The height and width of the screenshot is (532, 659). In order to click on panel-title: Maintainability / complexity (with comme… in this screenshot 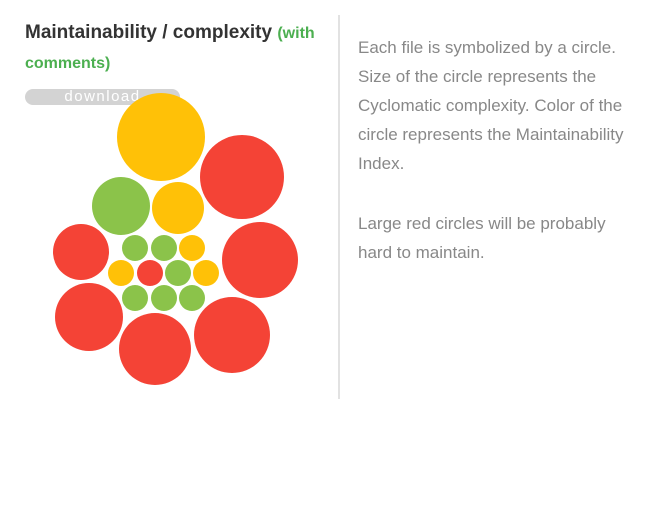, I will do `click(177, 48)`.